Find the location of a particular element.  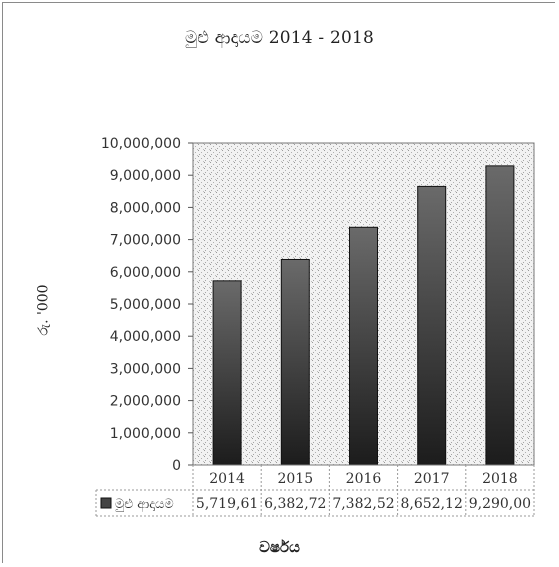

y-tick-label: 1,000,000 is located at coordinates (145, 434).